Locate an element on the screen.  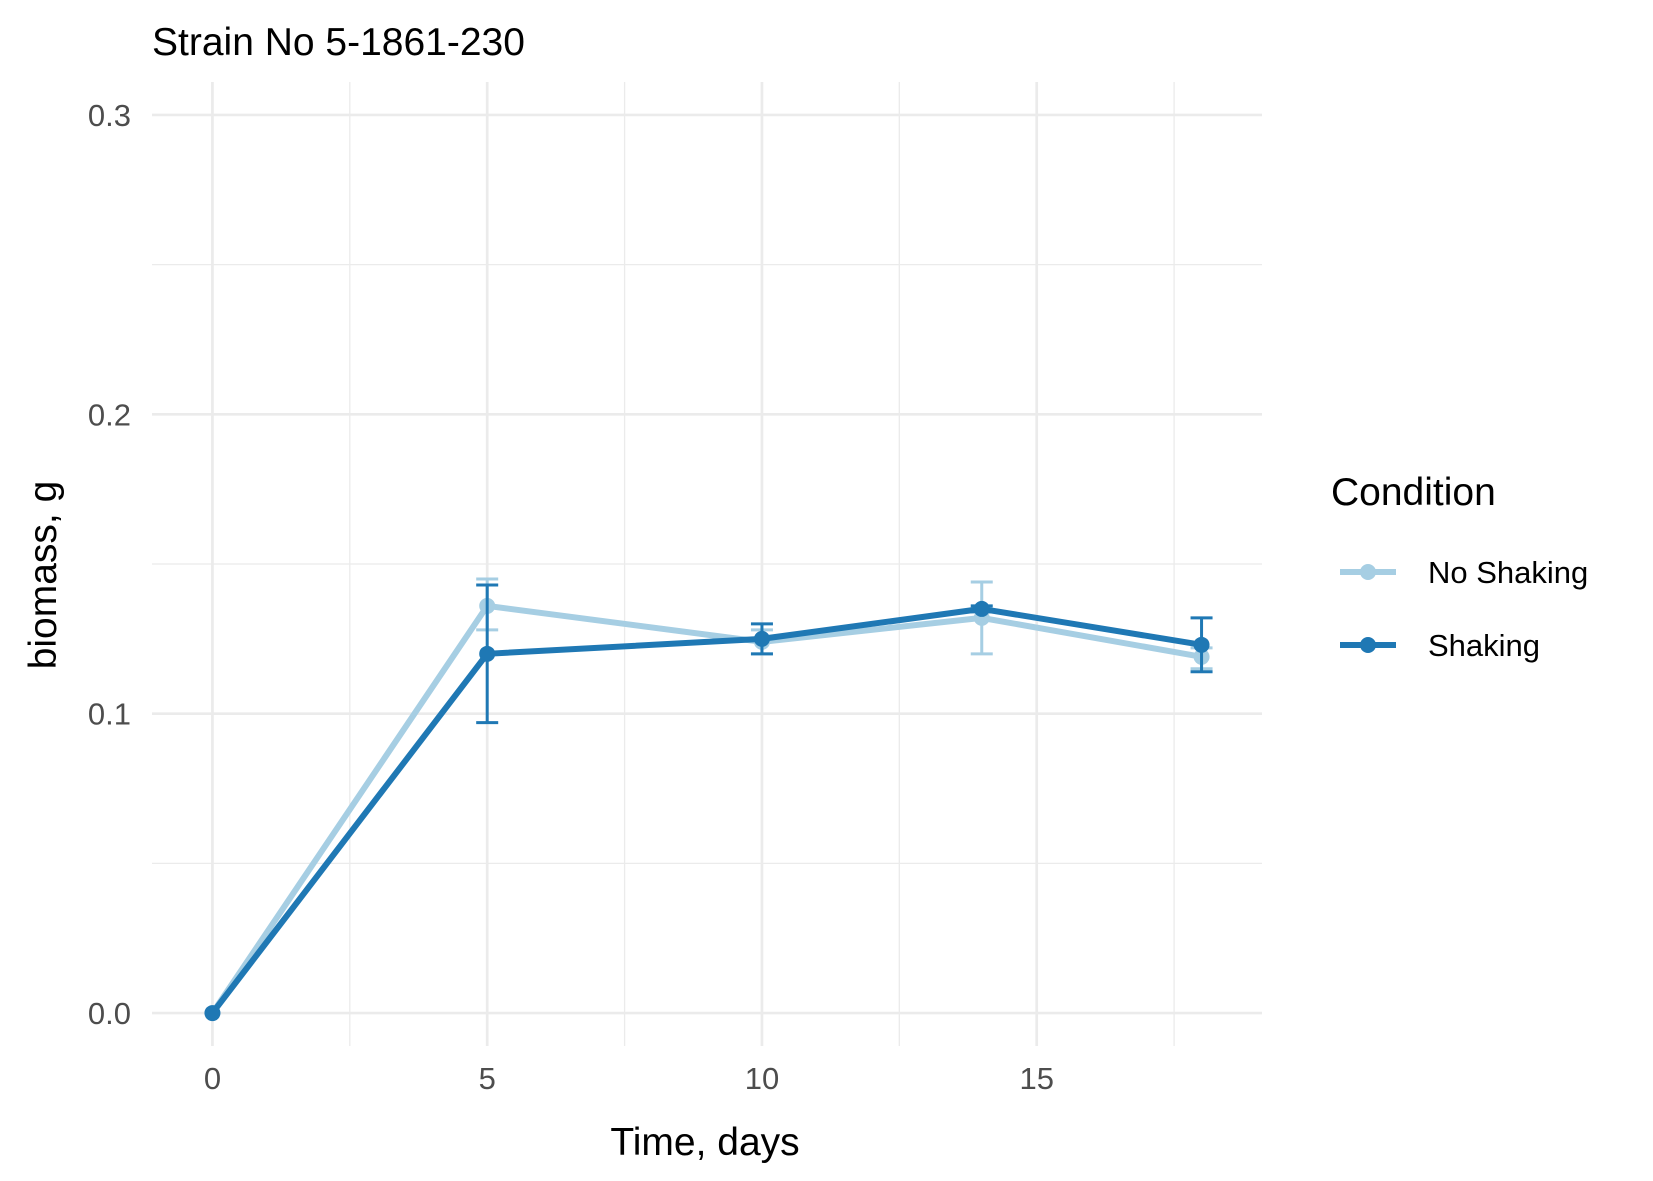
y-tick-label: 0.3 is located at coordinates (109, 115).